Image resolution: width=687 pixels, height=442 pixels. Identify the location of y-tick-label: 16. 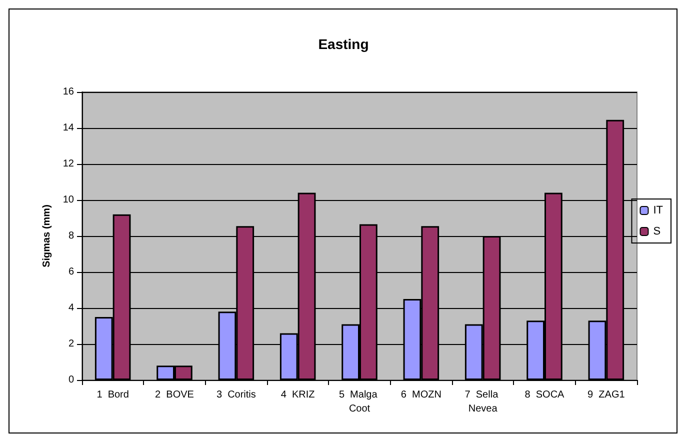
(68, 92).